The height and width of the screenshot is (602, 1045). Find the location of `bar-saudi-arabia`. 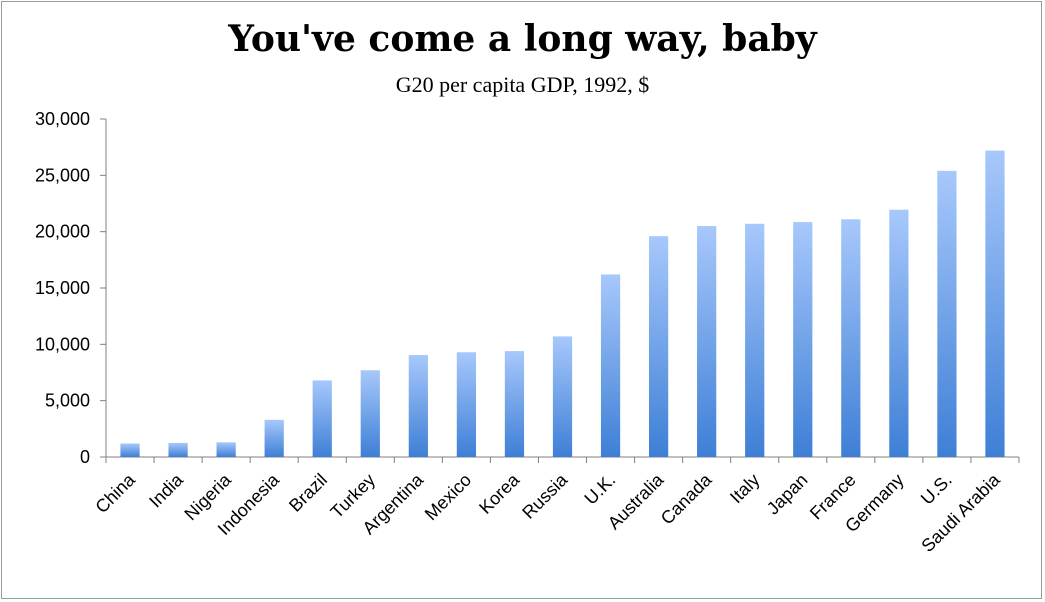

bar-saudi-arabia is located at coordinates (995, 303).